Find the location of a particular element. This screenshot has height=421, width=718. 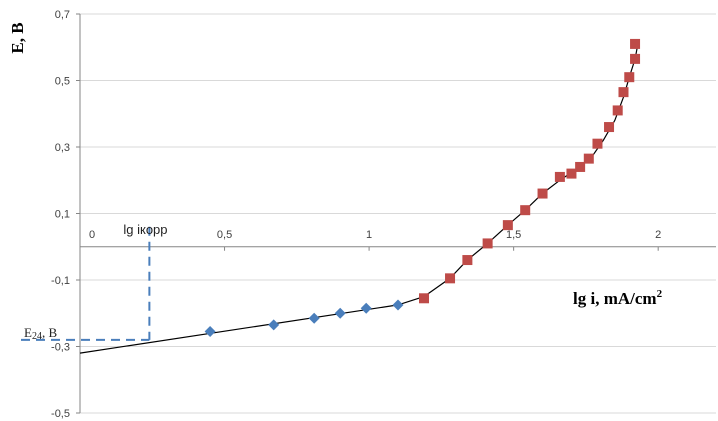

x-axis-title: lg i, mA/cm2 is located at coordinates (618, 298).